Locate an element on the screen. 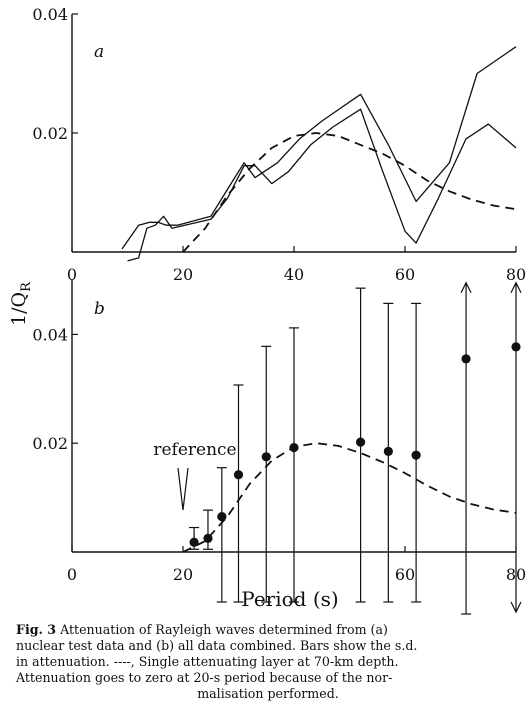 Image resolution: width=532 pixels, height=710 pixels. y-axis-label-main: 1/Q is located at coordinates (19, 309).